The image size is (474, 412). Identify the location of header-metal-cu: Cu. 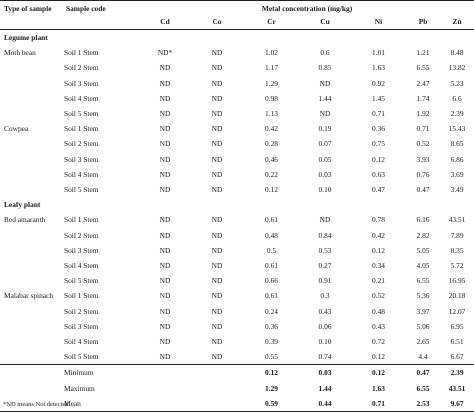
(325, 21).